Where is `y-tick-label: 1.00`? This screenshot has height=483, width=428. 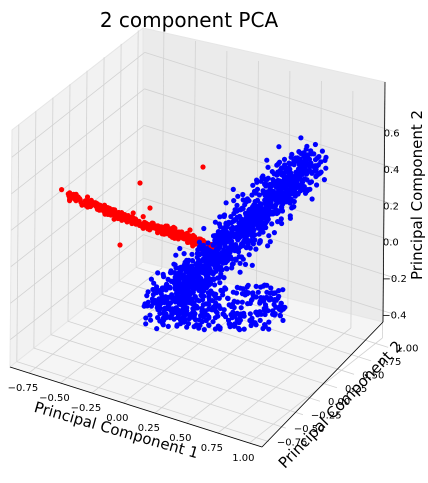
y-tick-label: 1.00 is located at coordinates (407, 348).